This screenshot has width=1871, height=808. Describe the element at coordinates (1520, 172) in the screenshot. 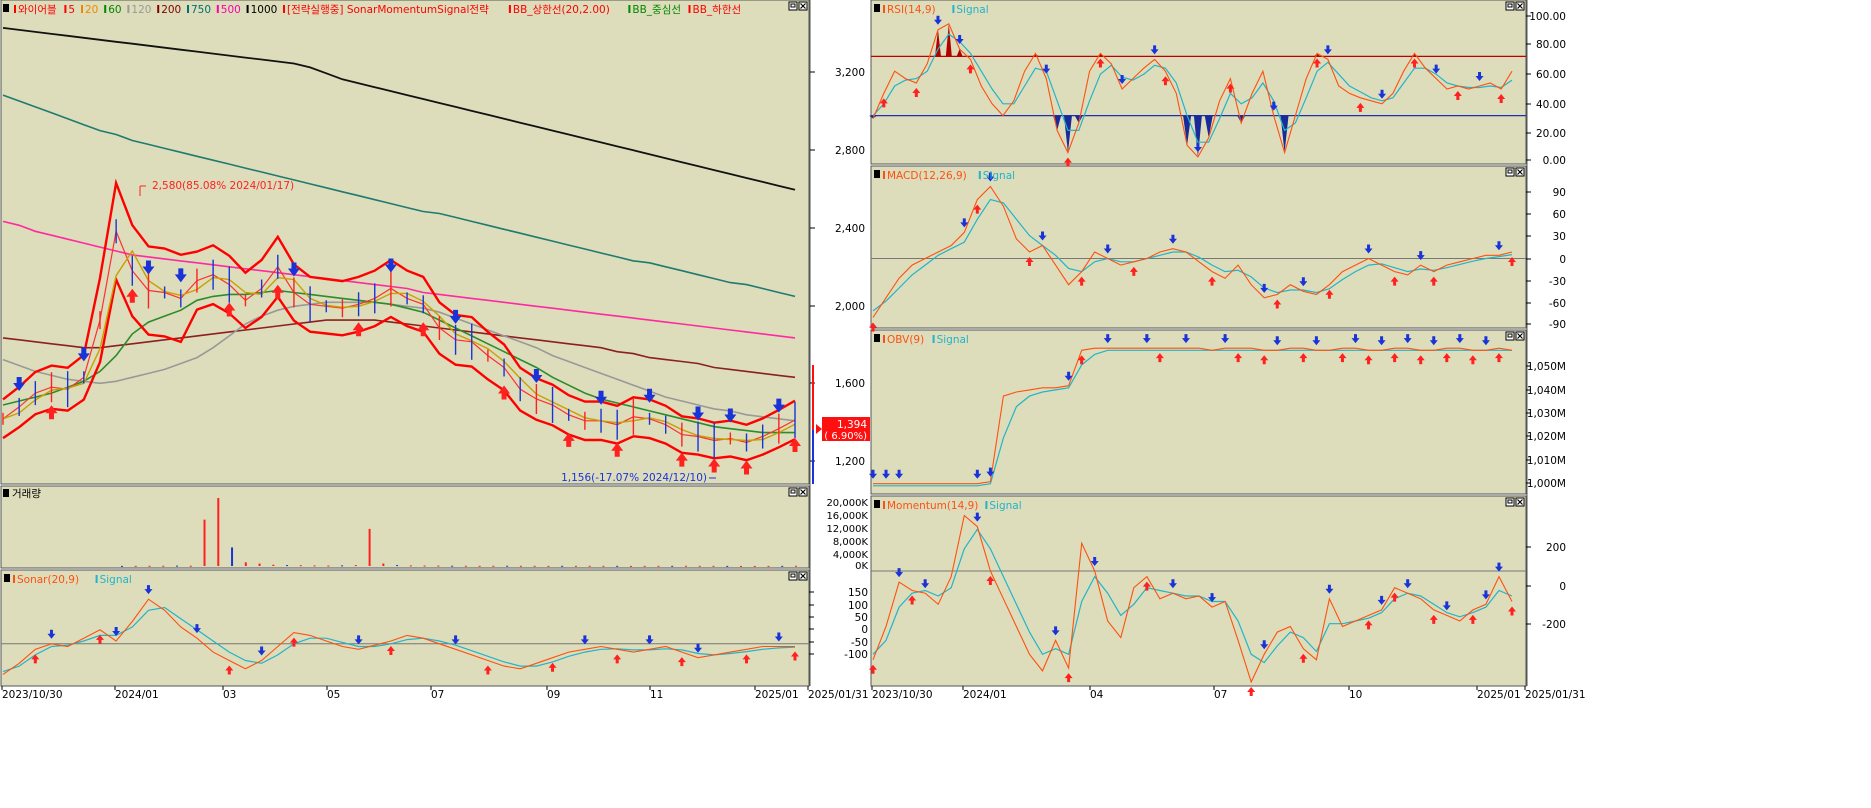

I see `macd-close-icon` at that location.